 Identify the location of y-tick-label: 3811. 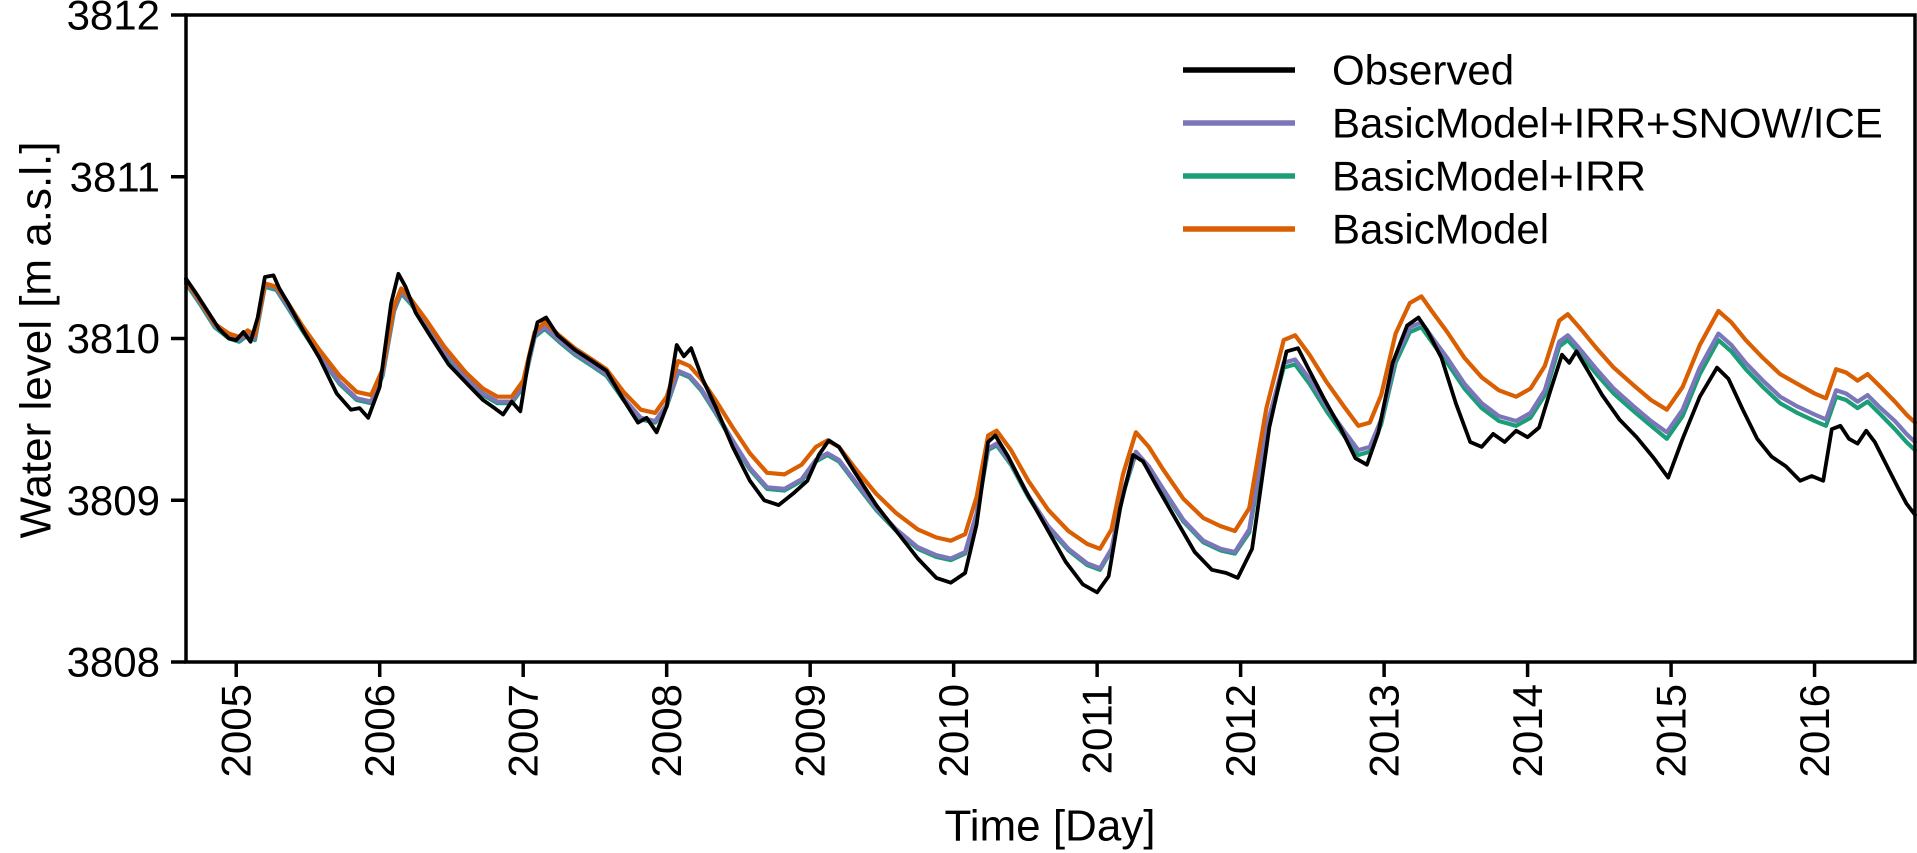
(115, 176).